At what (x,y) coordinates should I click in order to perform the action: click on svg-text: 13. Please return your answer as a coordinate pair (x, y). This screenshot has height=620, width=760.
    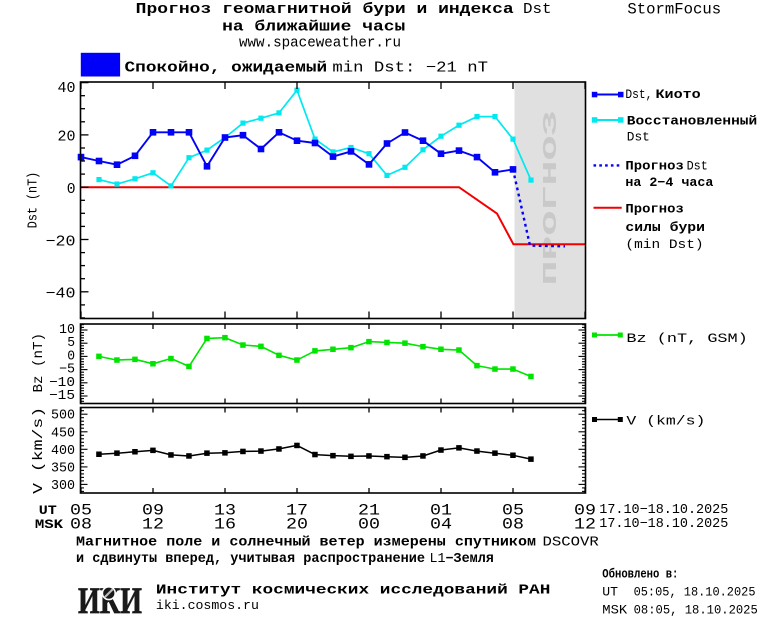
    Looking at the image, I should click on (225, 511).